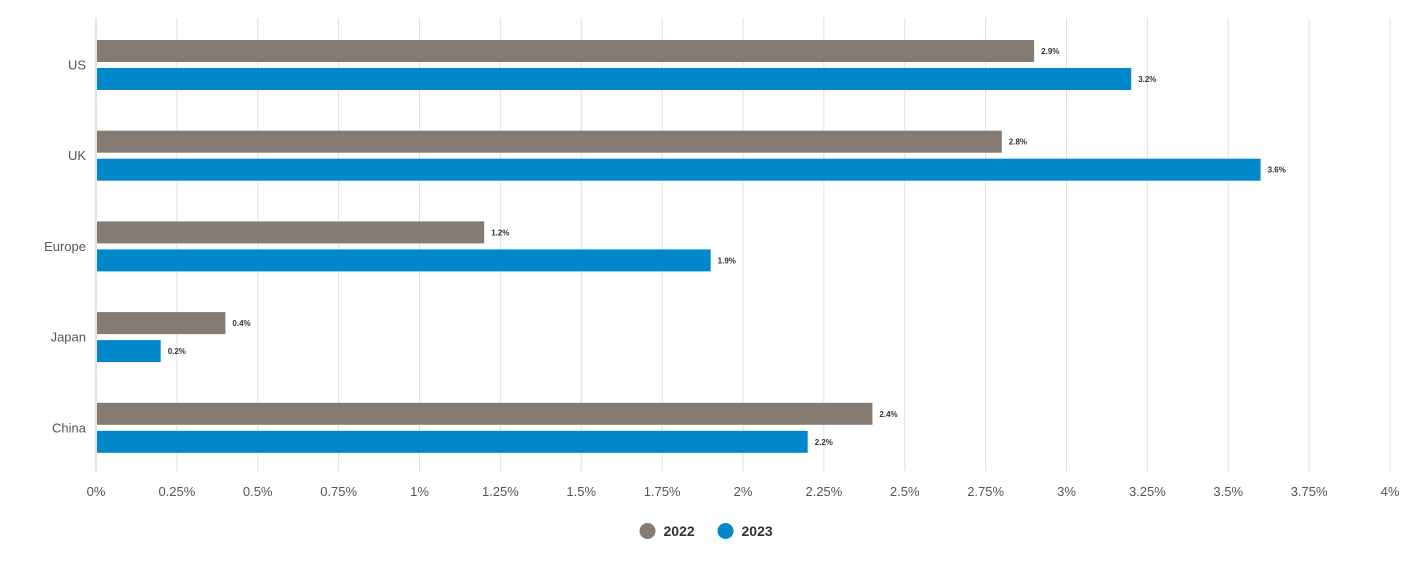  Describe the element at coordinates (823, 491) in the screenshot. I see `x-tick-label: 2.25%` at that location.